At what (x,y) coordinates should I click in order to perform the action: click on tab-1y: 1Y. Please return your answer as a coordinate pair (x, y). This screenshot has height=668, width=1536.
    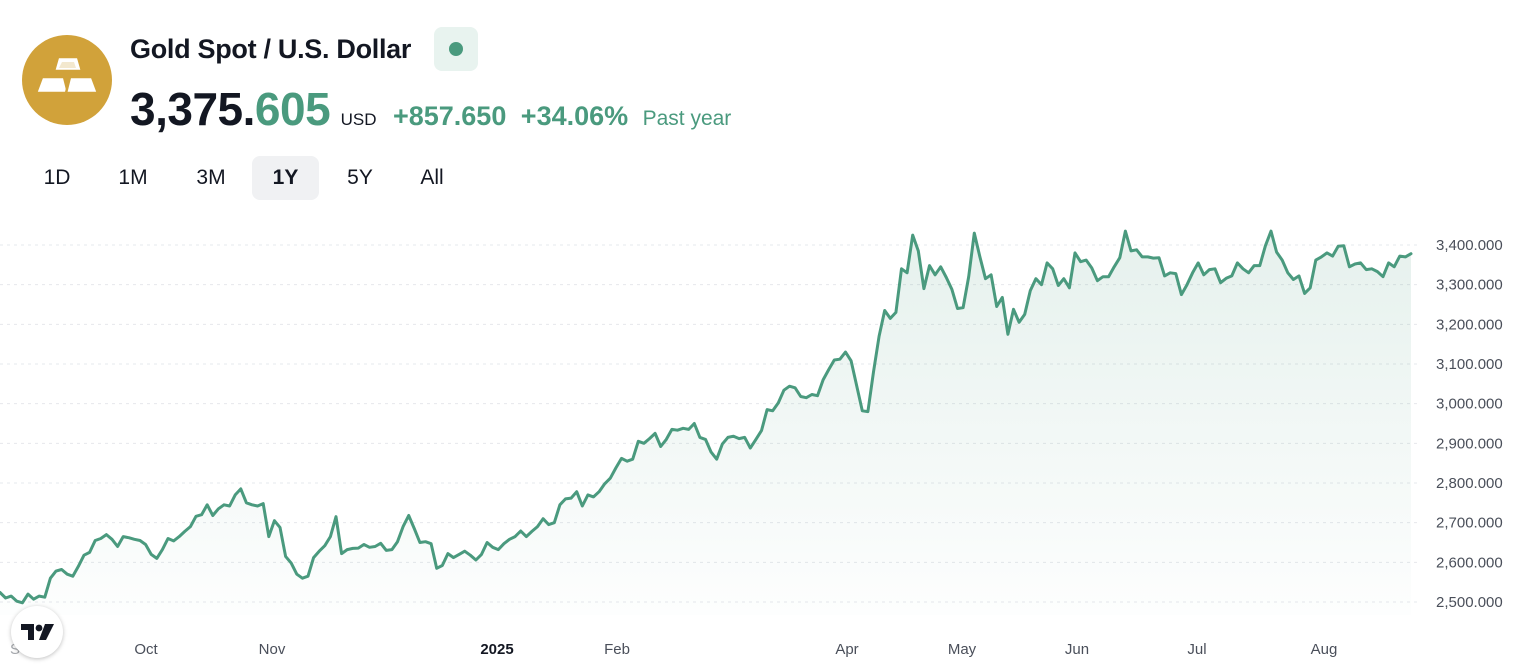
    Looking at the image, I should click on (285, 178).